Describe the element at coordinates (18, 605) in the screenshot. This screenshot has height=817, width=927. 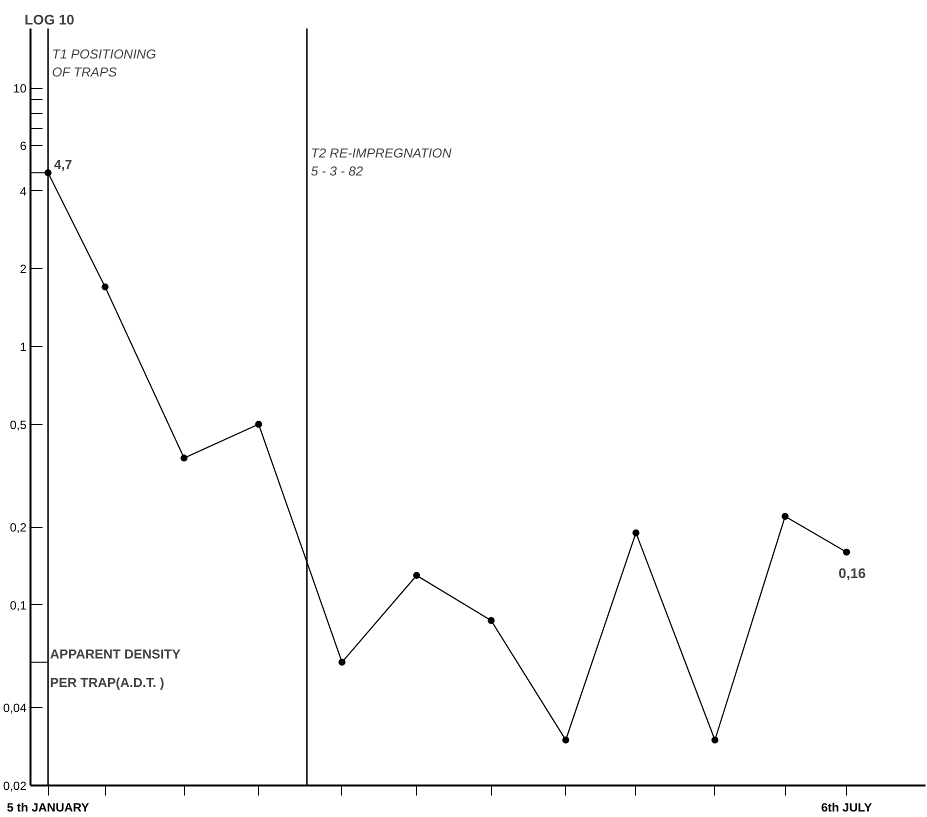
I see `y-tick-label: 0,1` at that location.